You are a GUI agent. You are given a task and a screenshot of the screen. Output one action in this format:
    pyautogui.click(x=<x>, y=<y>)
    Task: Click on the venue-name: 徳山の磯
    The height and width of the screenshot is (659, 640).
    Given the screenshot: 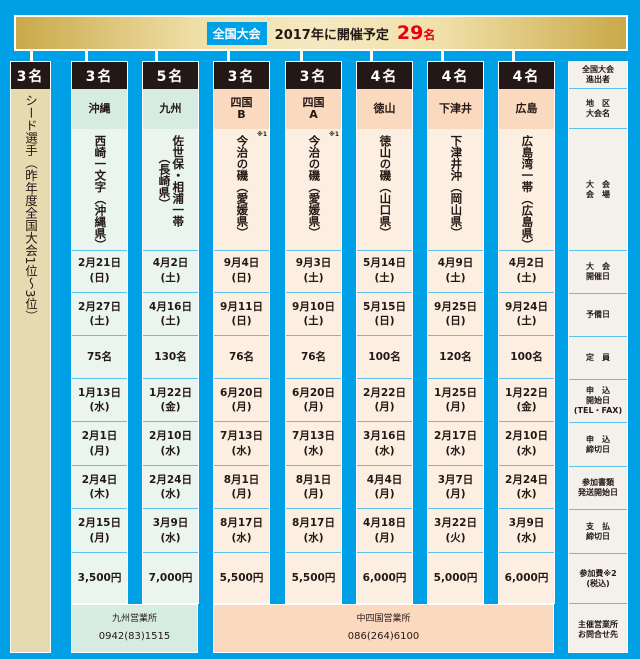 What is the action you would take?
    pyautogui.click(x=385, y=158)
    